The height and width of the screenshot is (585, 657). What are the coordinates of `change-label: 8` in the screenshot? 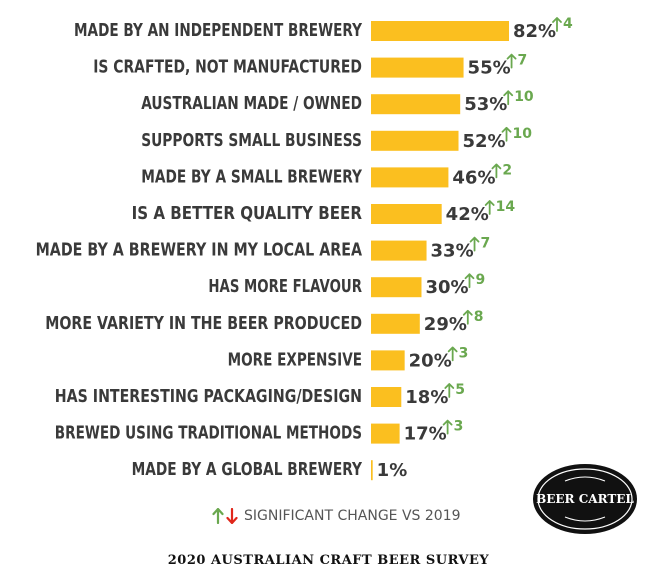 It's located at (479, 317).